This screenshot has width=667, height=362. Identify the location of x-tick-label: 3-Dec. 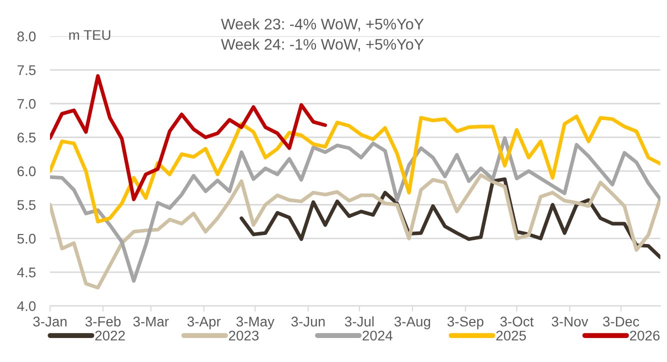
(621, 321).